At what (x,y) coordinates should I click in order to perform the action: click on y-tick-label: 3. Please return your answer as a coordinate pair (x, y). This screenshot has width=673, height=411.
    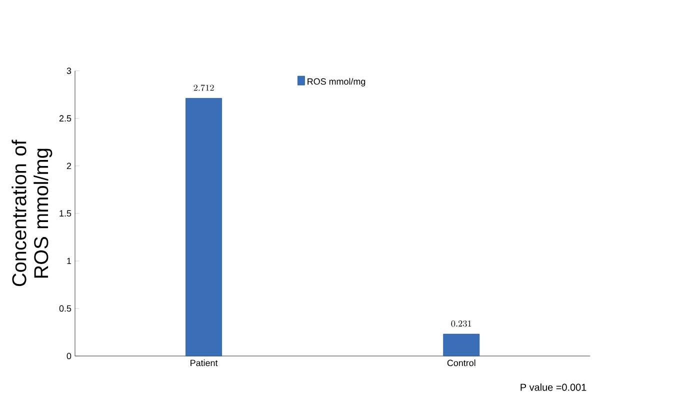
    Looking at the image, I should click on (69, 71).